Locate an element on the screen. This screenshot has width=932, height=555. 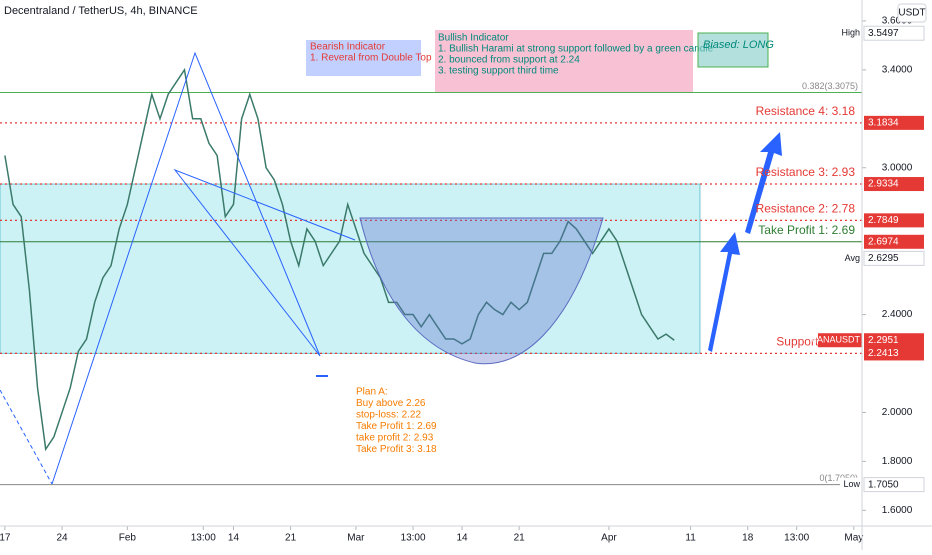
price-tag-label: 2.6974 is located at coordinates (883, 241).